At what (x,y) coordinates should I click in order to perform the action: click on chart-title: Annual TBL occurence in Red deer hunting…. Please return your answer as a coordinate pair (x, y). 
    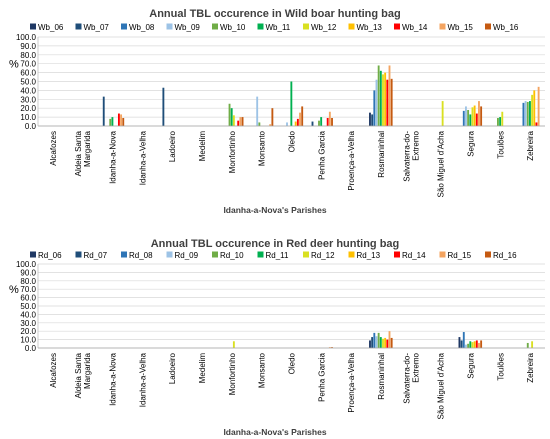
    Looking at the image, I should click on (275, 244).